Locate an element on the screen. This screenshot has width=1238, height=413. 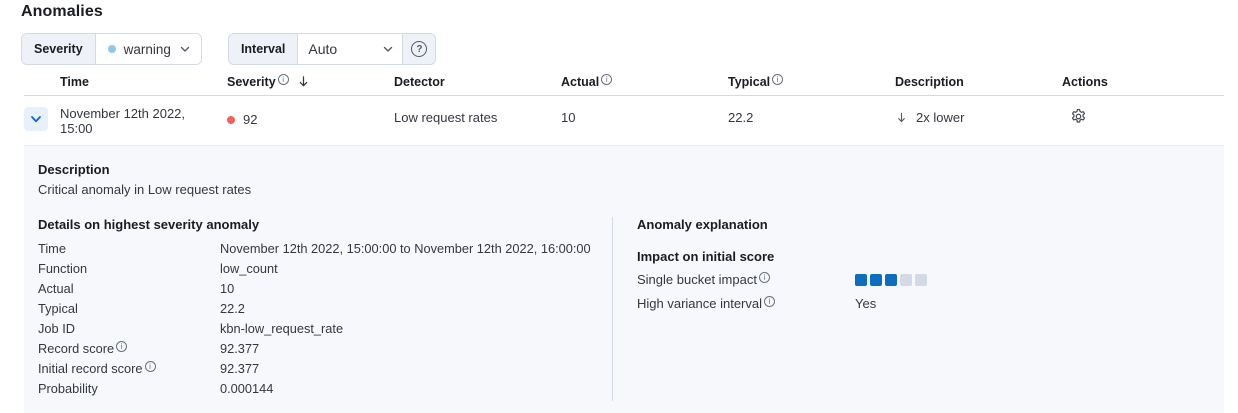
column-header-detector: Detector is located at coordinates (419, 82).